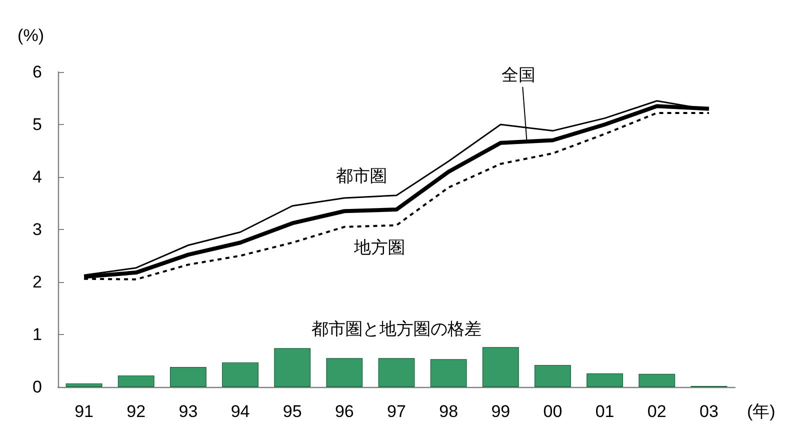 The width and height of the screenshot is (807, 429). Describe the element at coordinates (761, 411) in the screenshot. I see `x-axis-title: (年)` at that location.